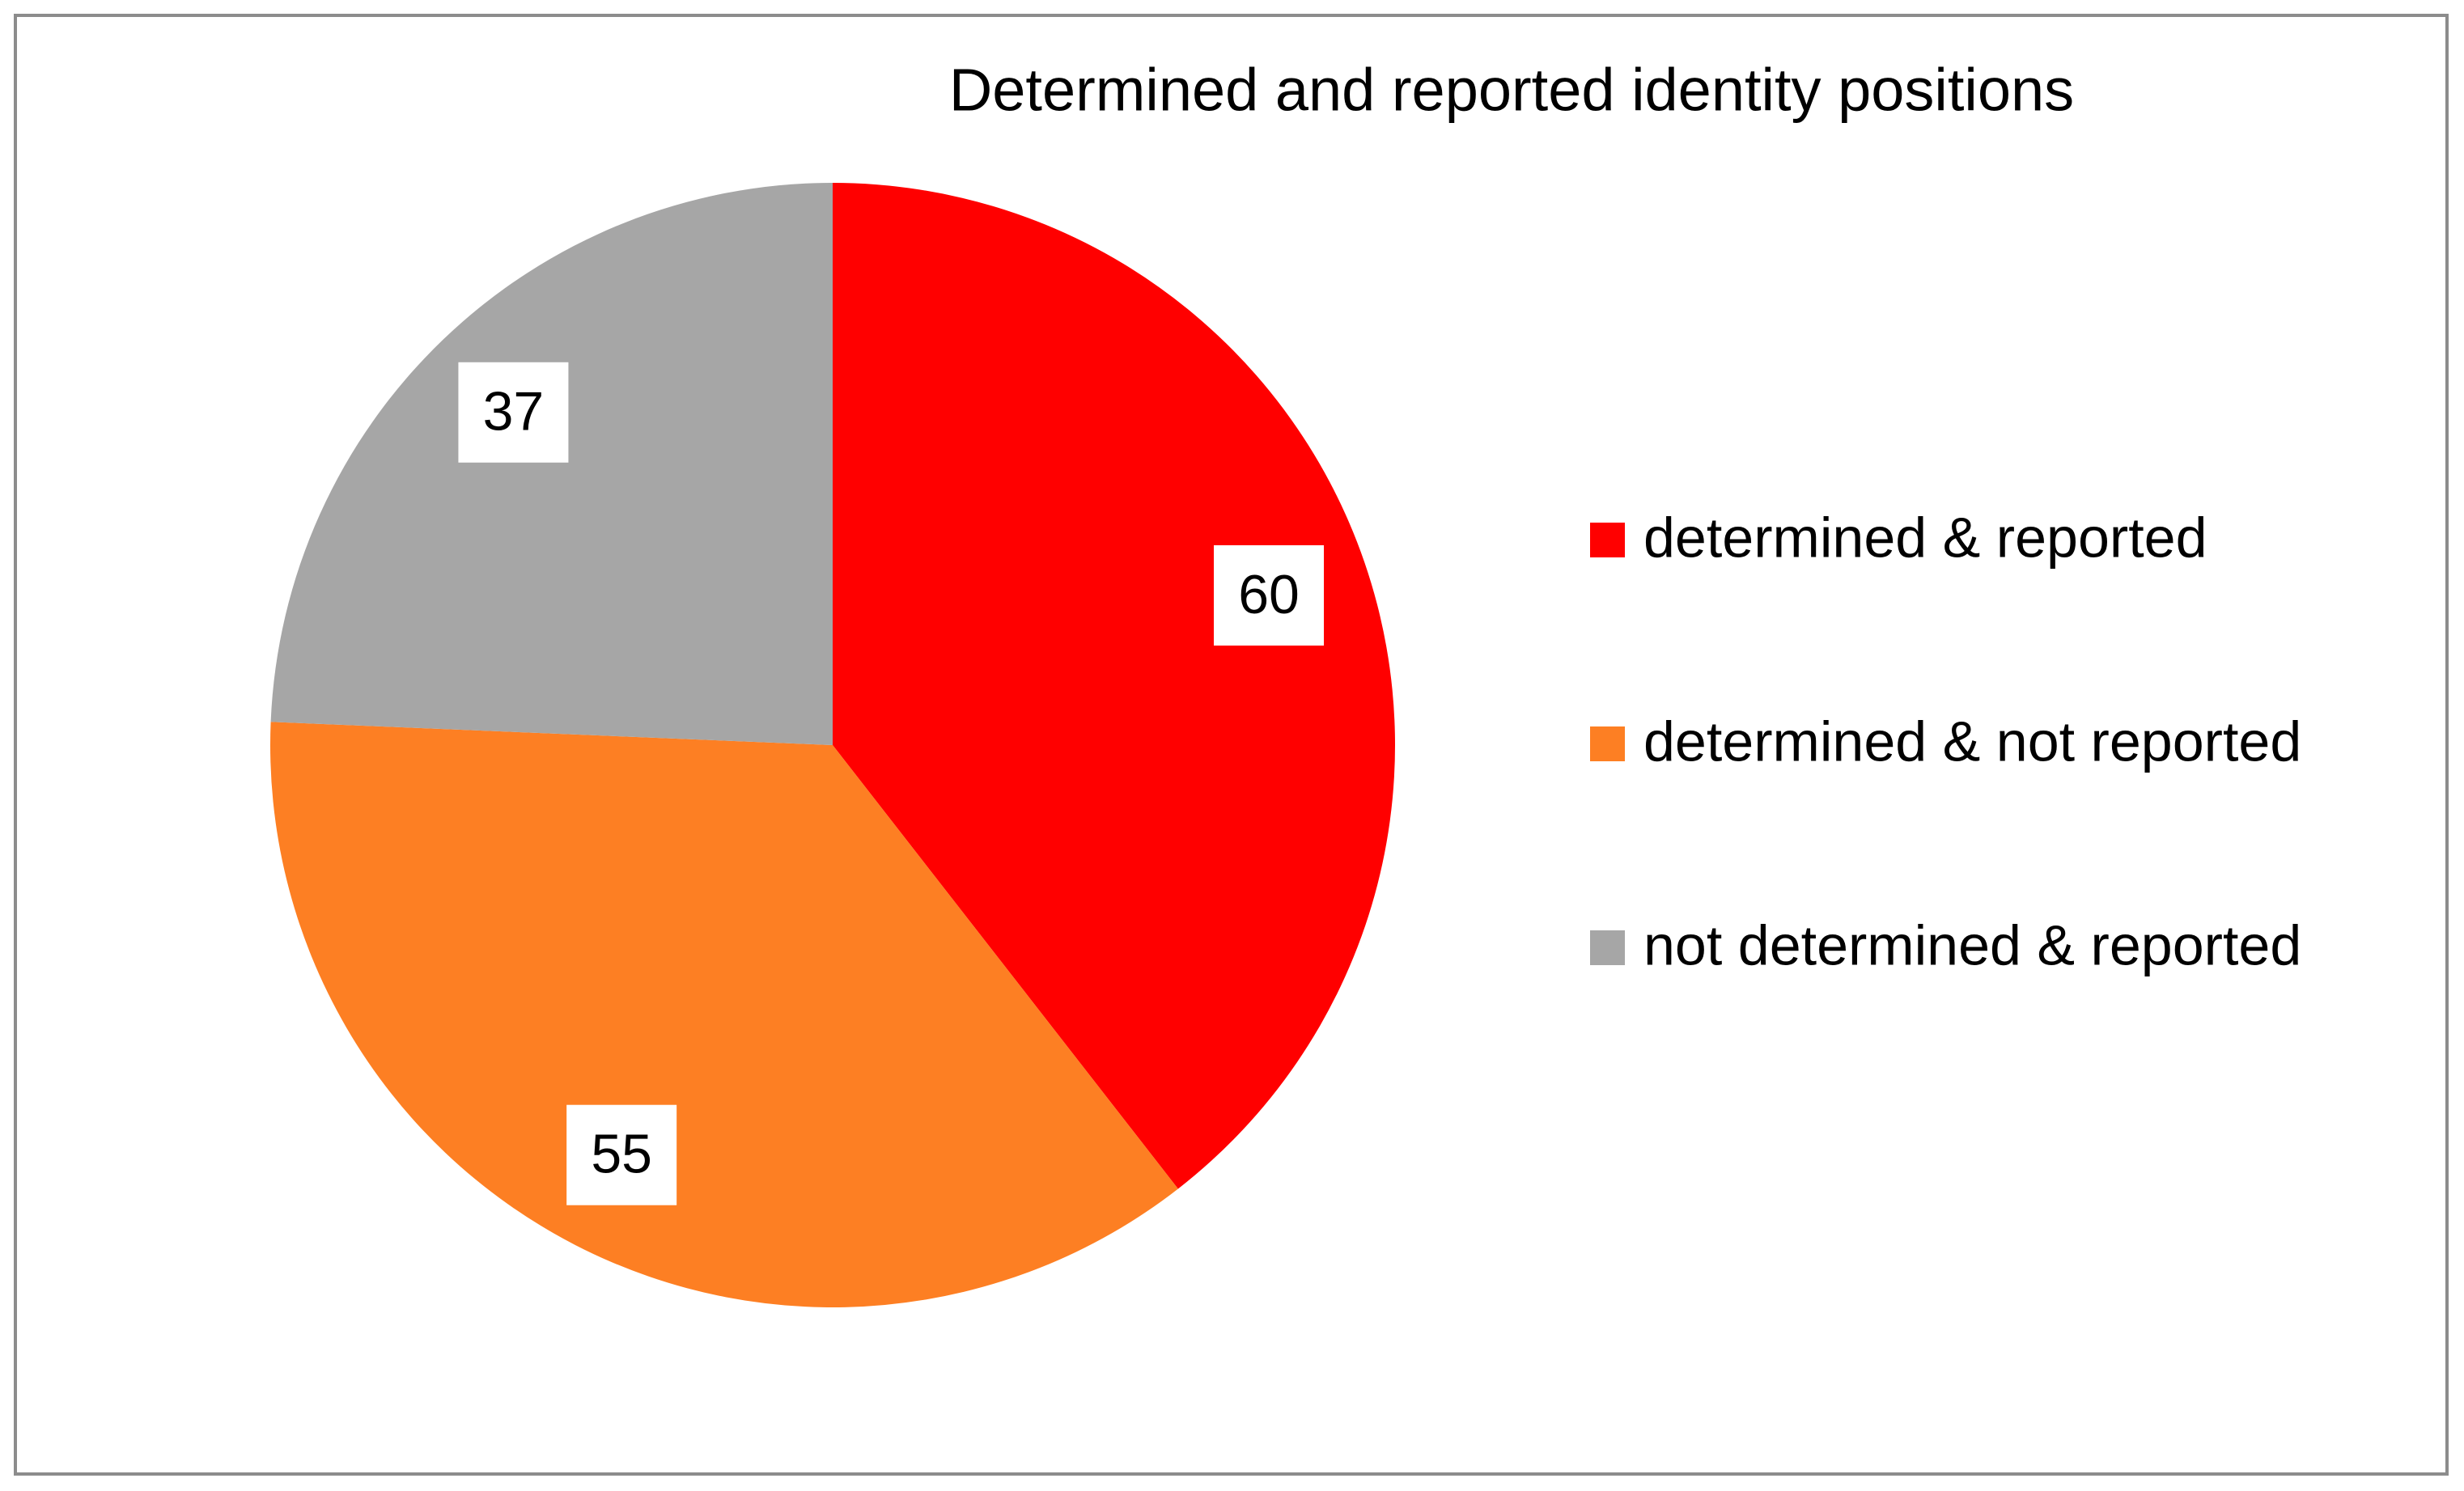  I want to click on data-label: 60, so click(1269, 594).